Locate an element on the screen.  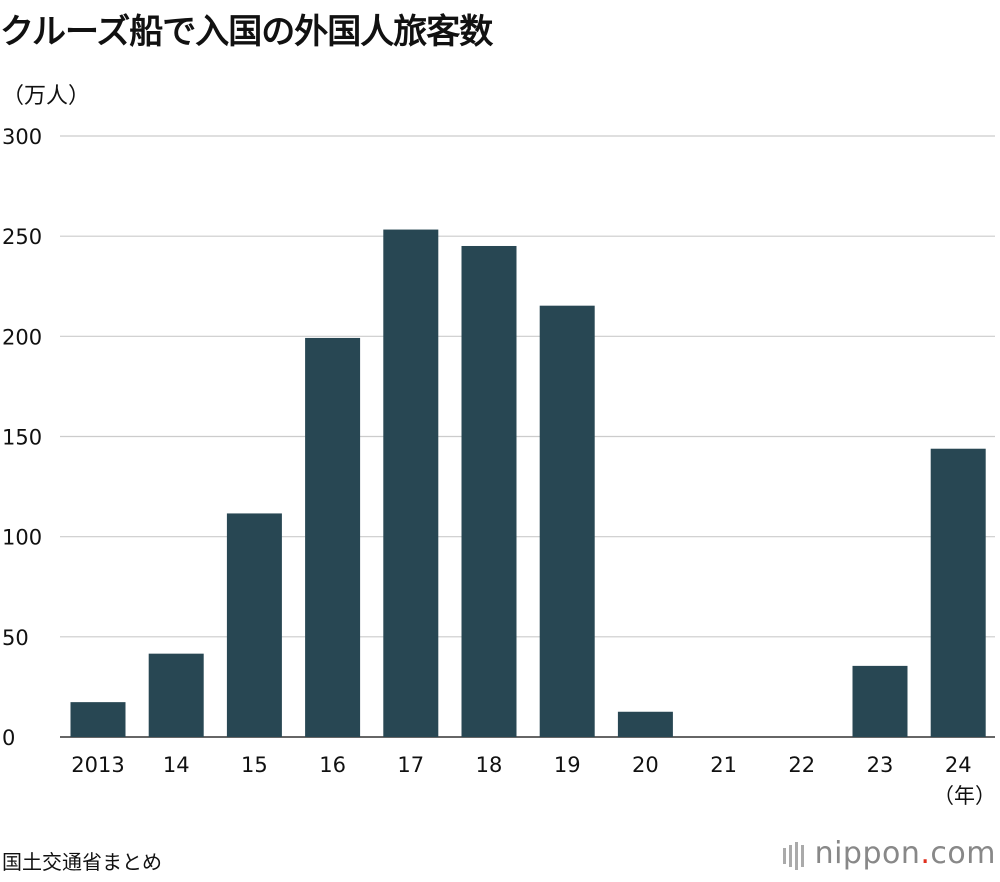
bar-2013 is located at coordinates (98, 719).